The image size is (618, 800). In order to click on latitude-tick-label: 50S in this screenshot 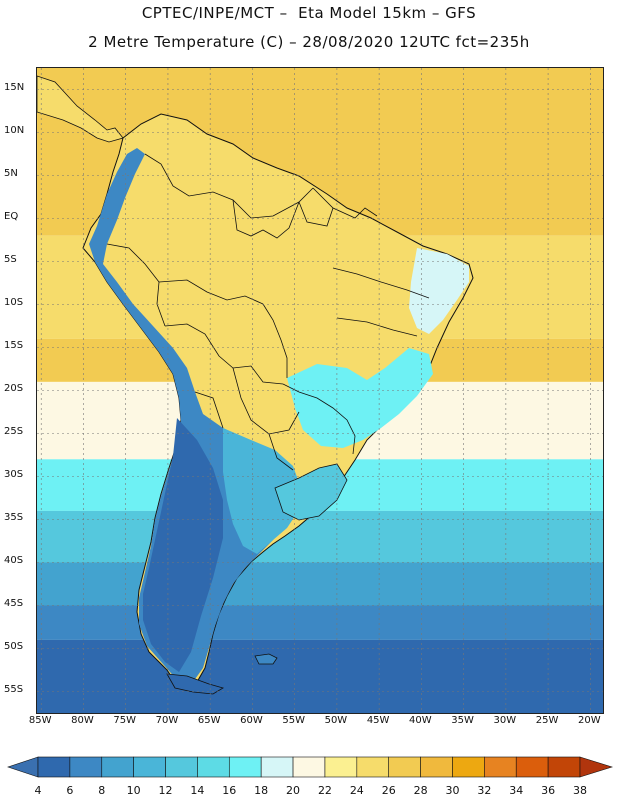, I will do `click(14, 646)`.